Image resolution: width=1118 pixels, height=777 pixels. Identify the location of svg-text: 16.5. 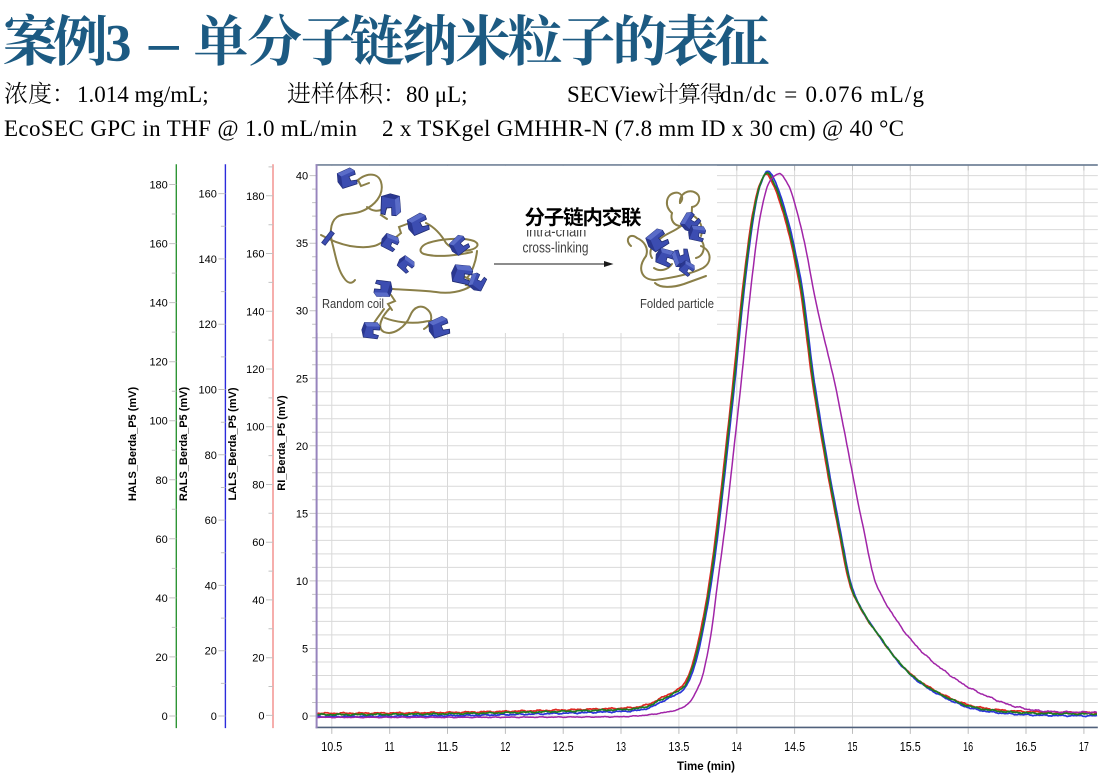
(1026, 747).